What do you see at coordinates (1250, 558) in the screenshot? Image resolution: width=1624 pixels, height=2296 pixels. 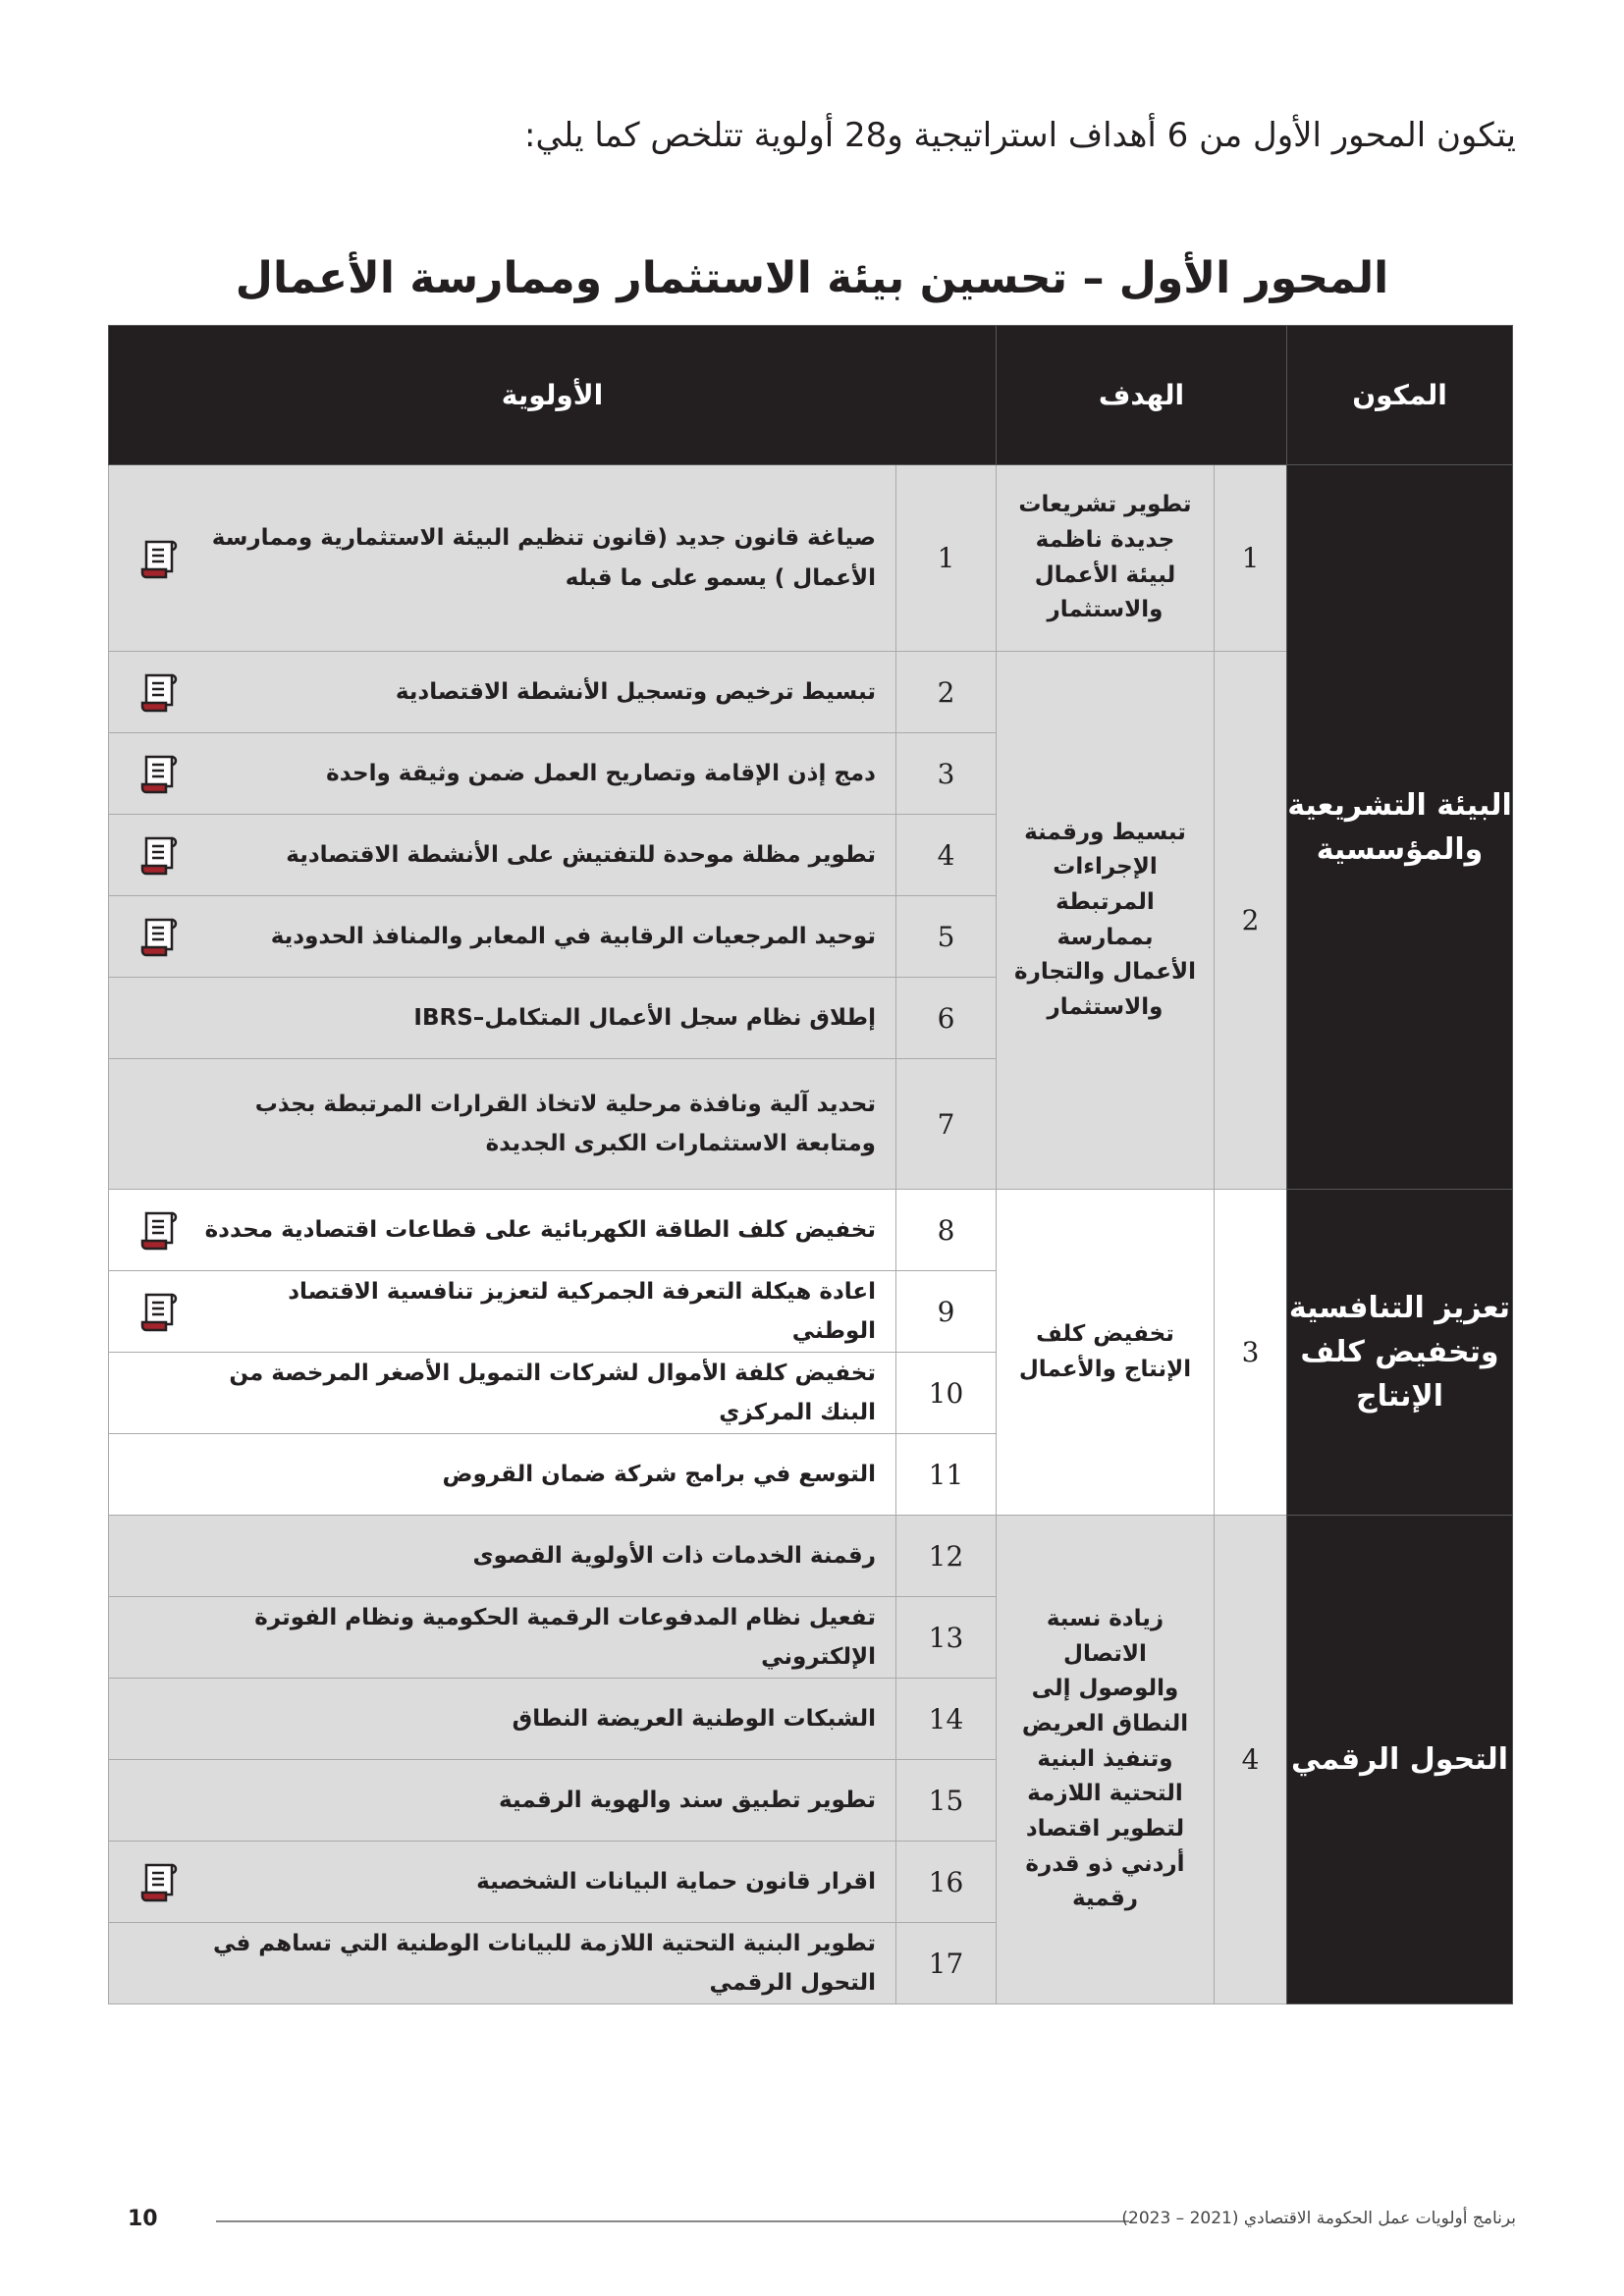 I see `goal-number: 1` at bounding box center [1250, 558].